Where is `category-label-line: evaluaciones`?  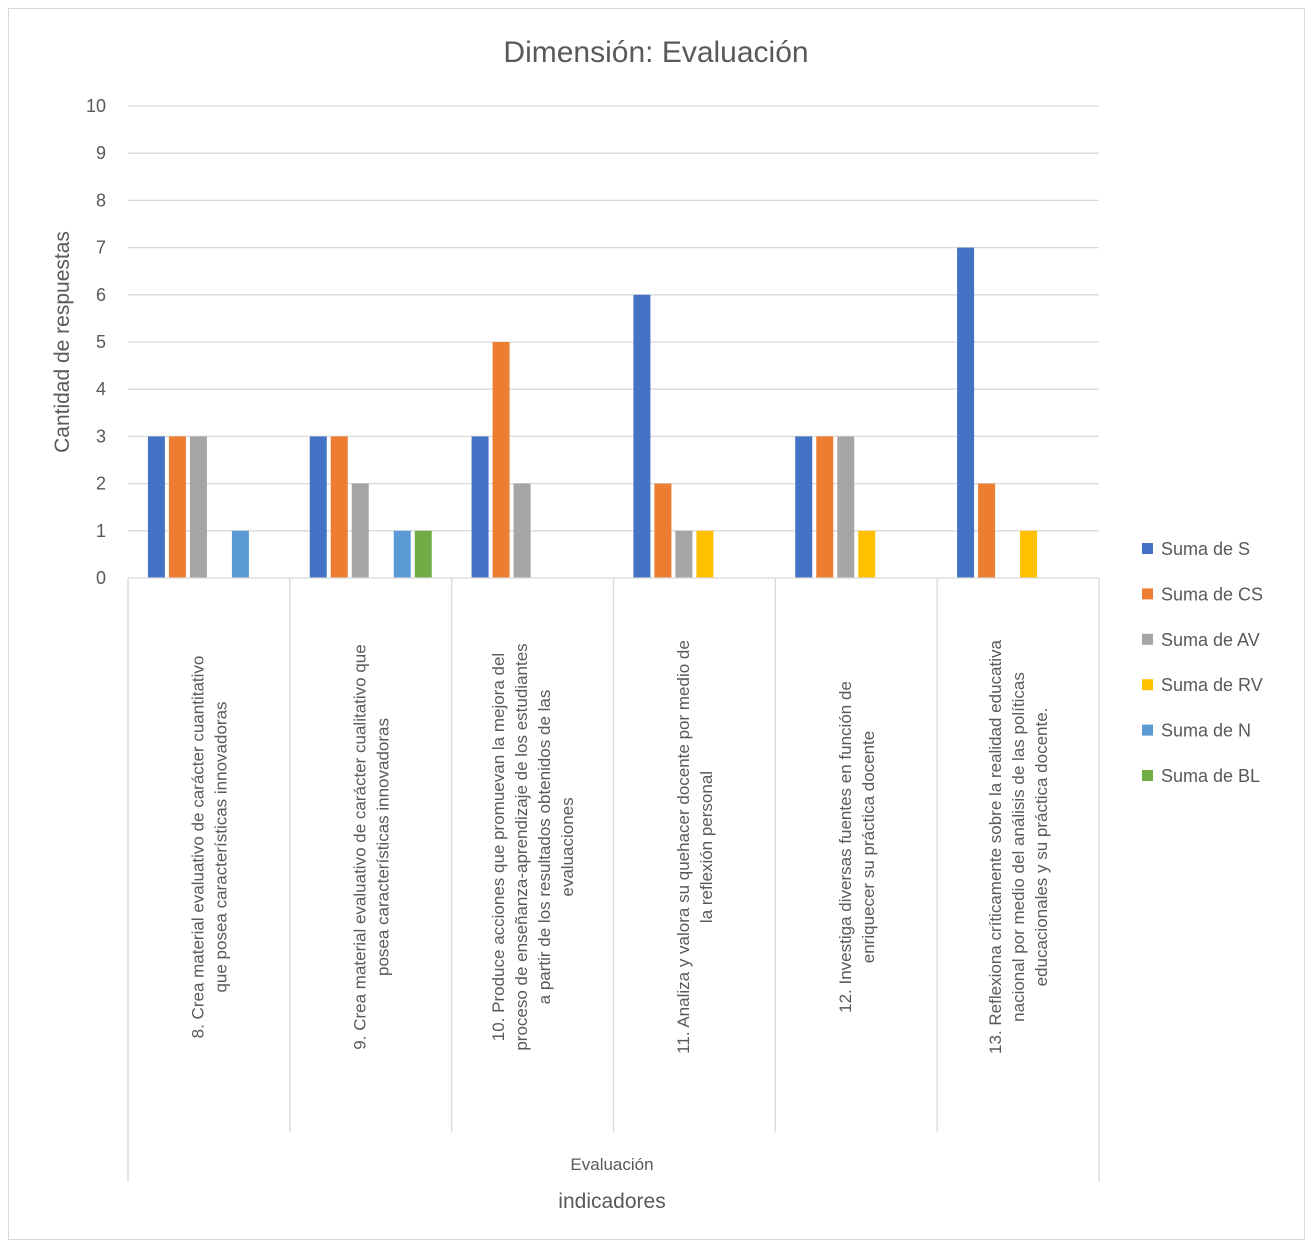
category-label-line: evaluaciones is located at coordinates (567, 846).